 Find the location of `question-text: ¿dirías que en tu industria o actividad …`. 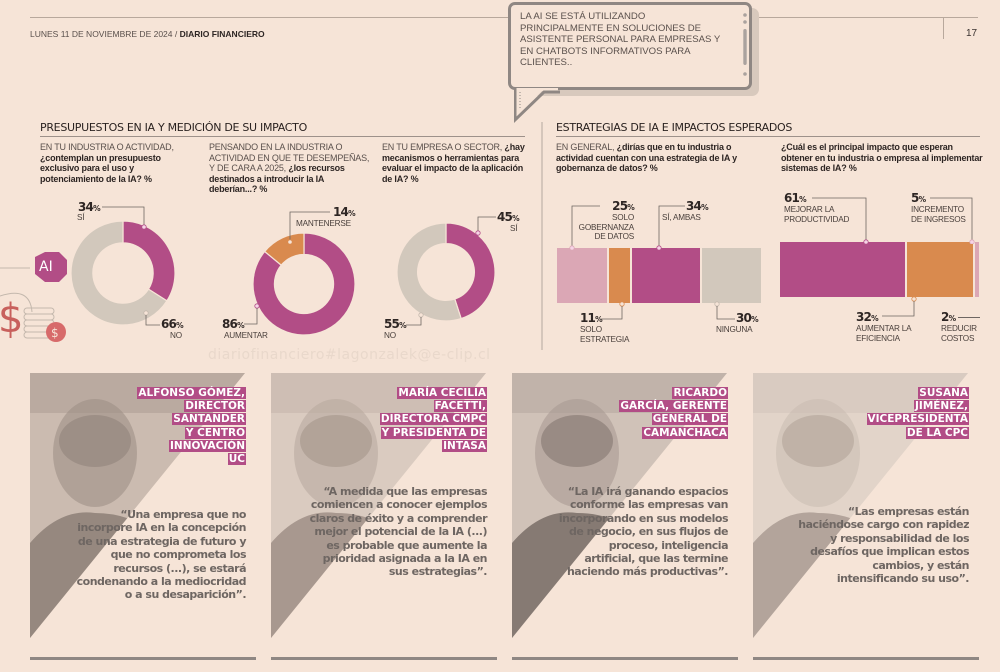

question-text: ¿dirías que en tu industria o actividad … is located at coordinates (646, 158).